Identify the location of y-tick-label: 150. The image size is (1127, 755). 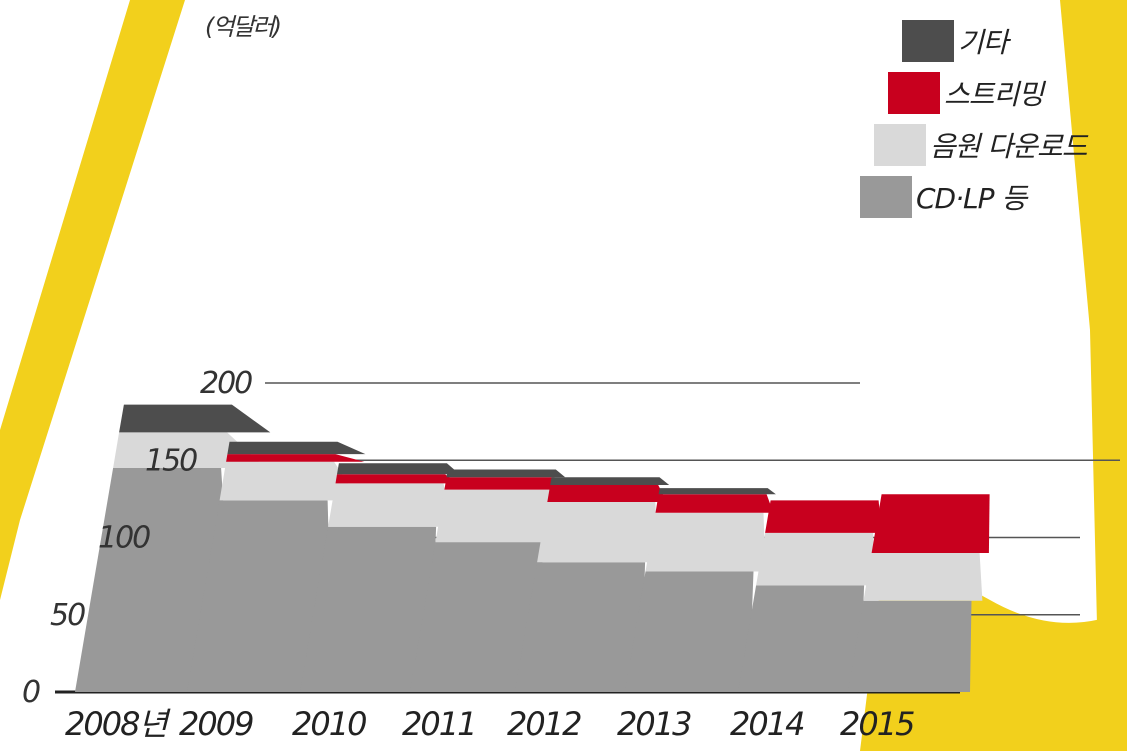
(171, 460).